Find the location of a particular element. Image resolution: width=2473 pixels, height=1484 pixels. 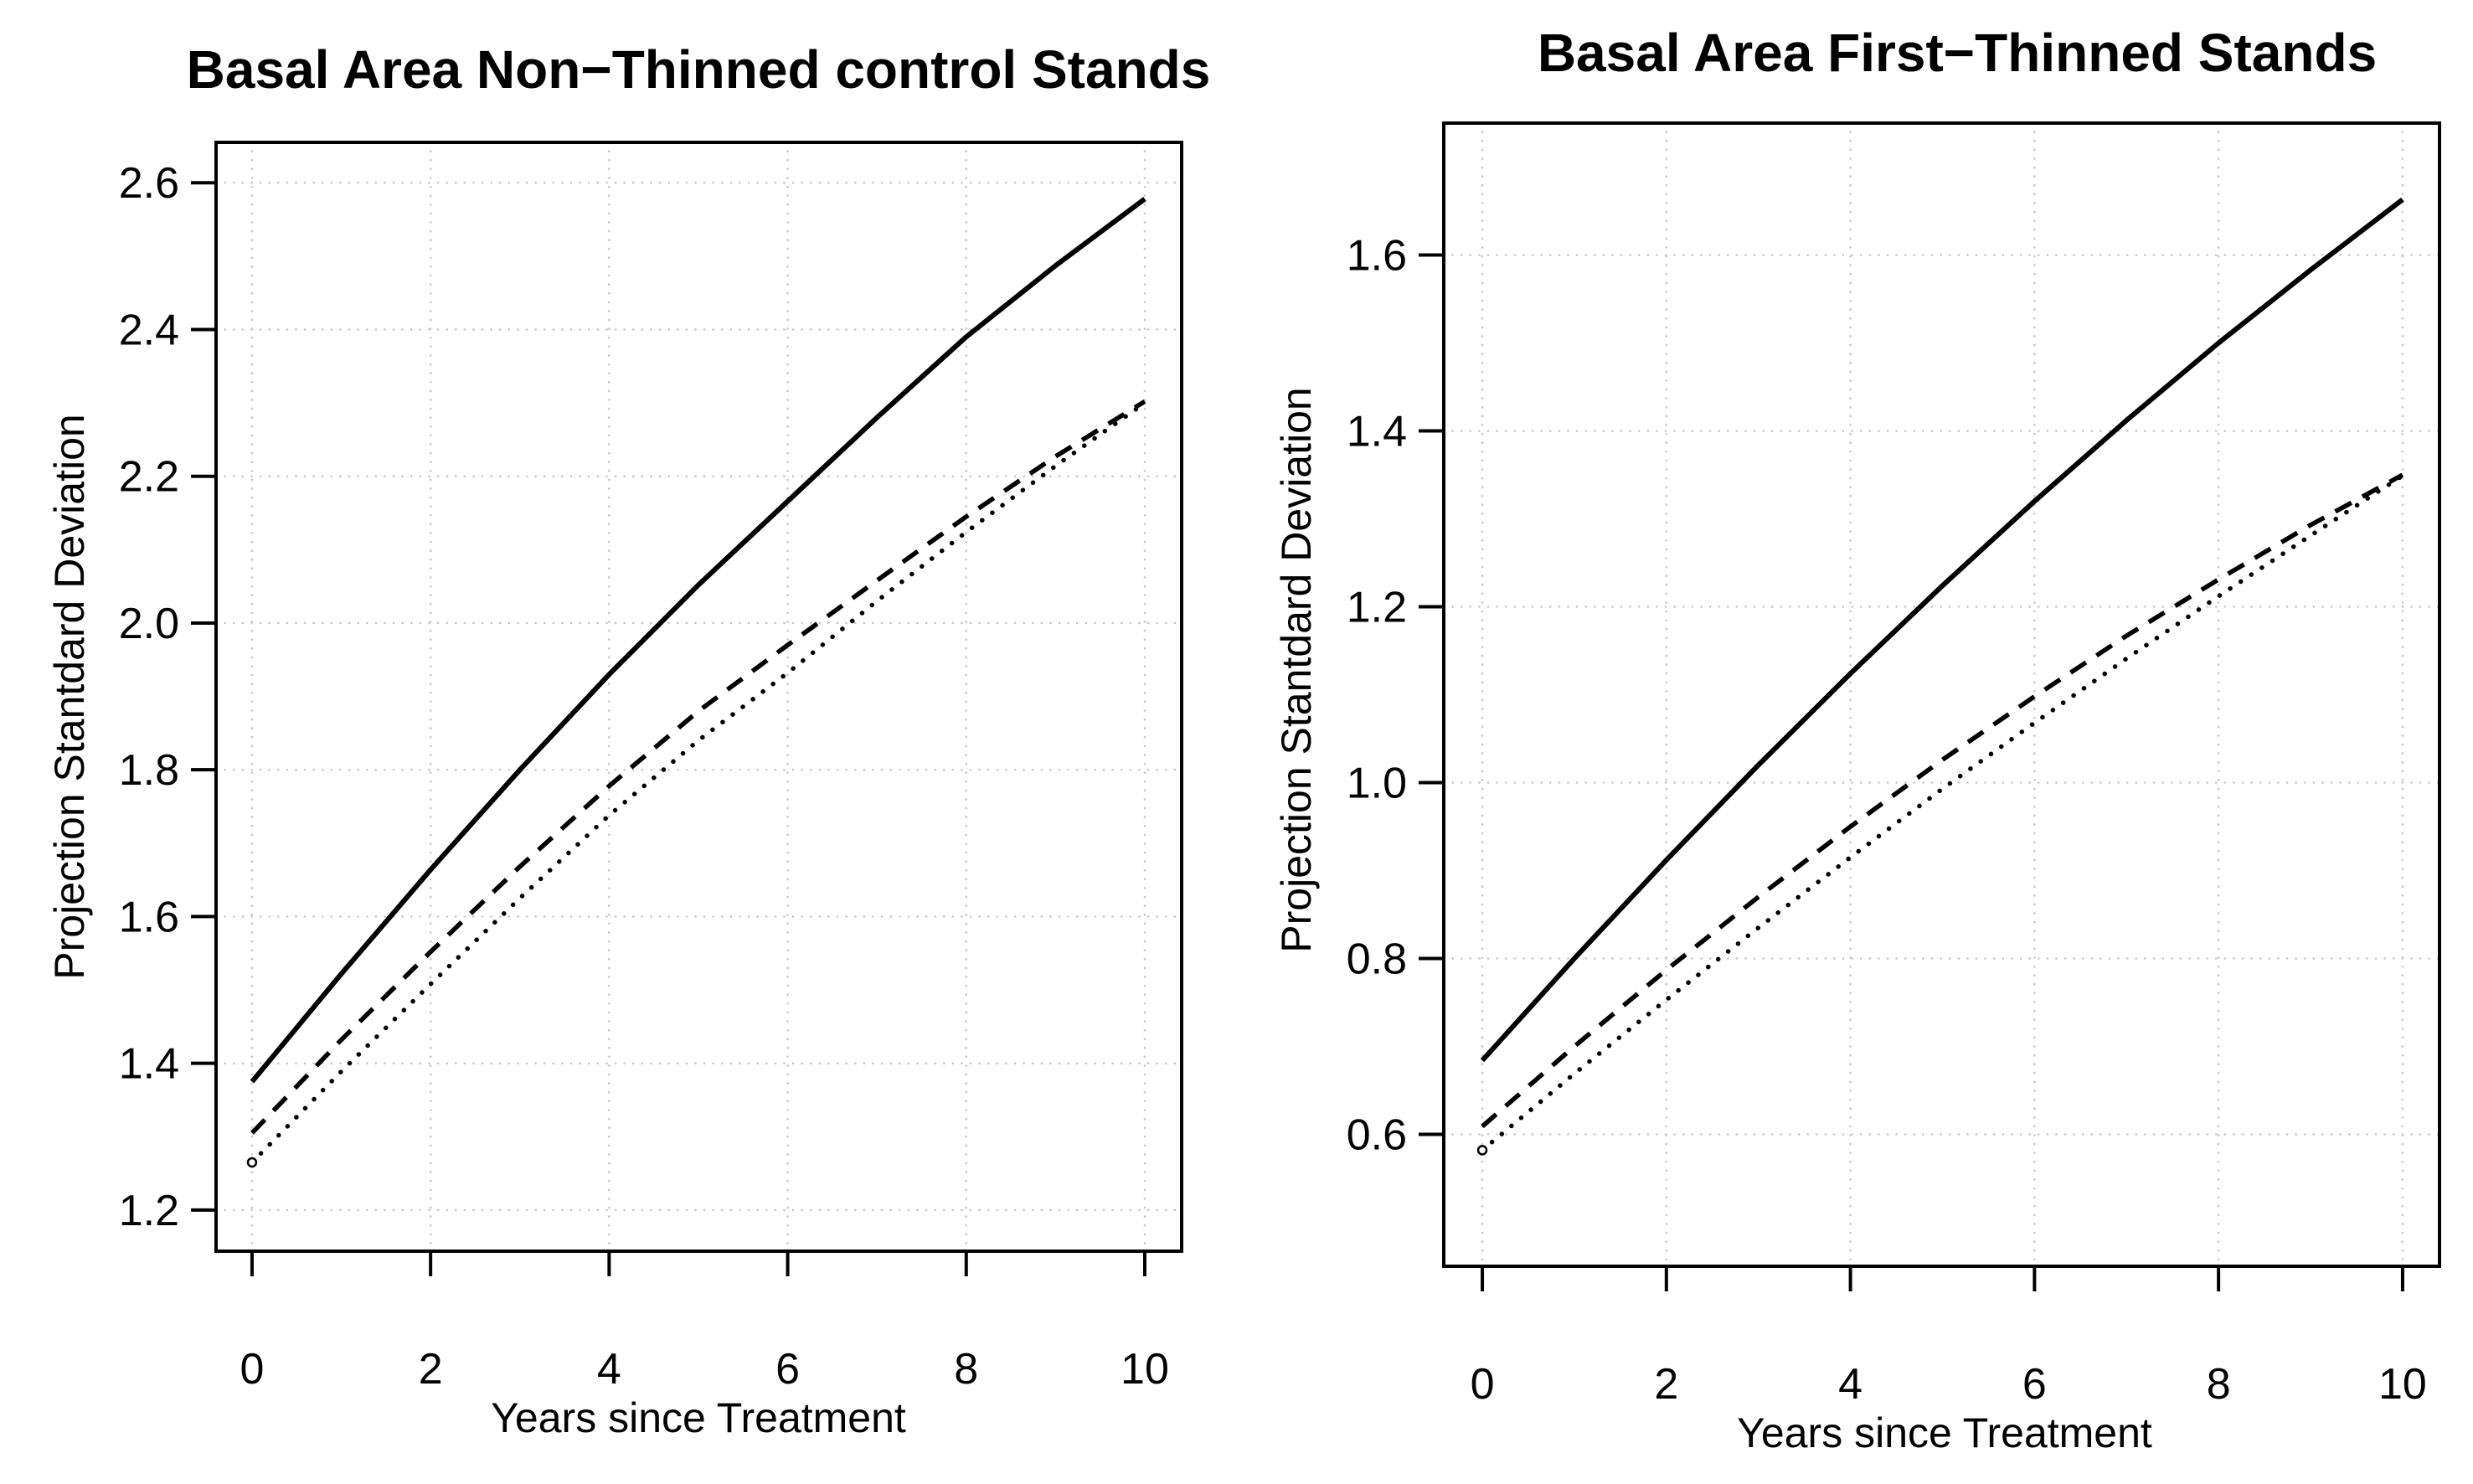

panel-first-thinned-ylabel: Projection Stantdard Deviation is located at coordinates (1296, 669).